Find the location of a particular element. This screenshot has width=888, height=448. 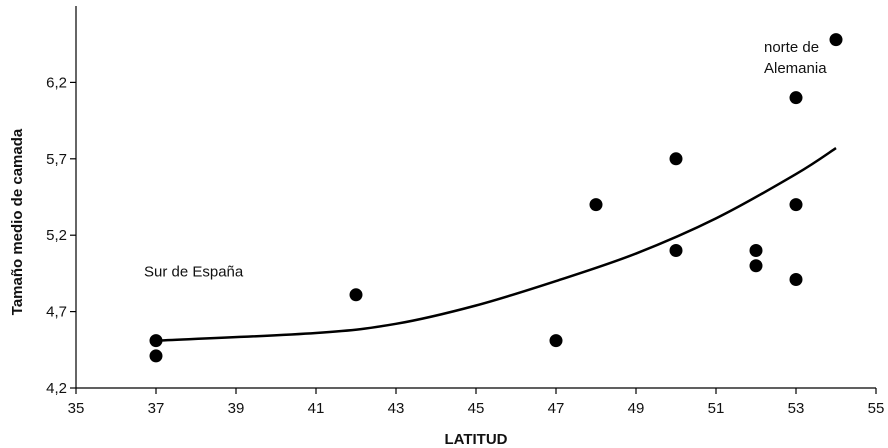

annotation-line: Alemania is located at coordinates (795, 68).